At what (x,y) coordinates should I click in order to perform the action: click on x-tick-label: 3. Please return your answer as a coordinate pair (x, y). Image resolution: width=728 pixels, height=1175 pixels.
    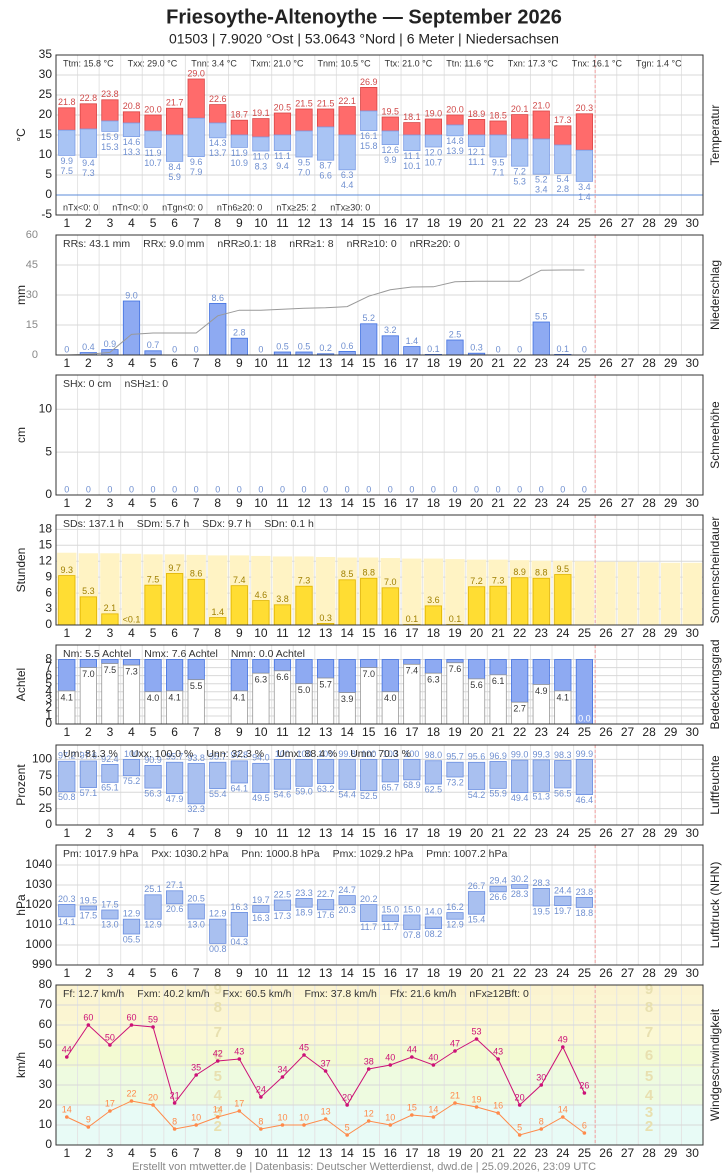
    Looking at the image, I should click on (110, 633).